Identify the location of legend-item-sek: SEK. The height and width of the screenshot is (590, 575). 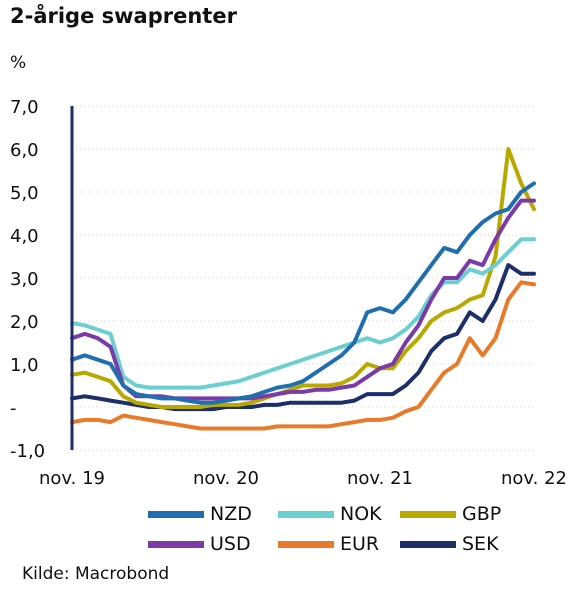
(449, 544).